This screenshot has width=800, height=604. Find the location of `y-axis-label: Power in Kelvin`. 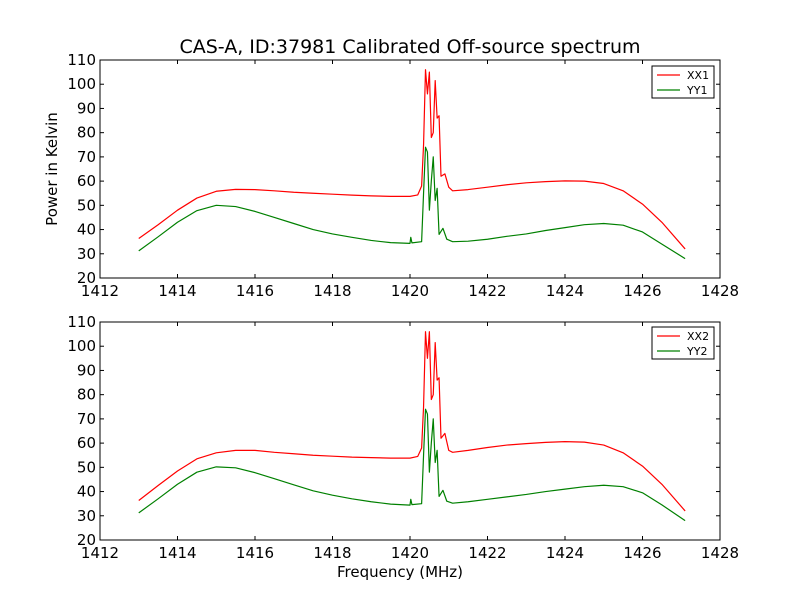

y-axis-label: Power in Kelvin is located at coordinates (52, 169).